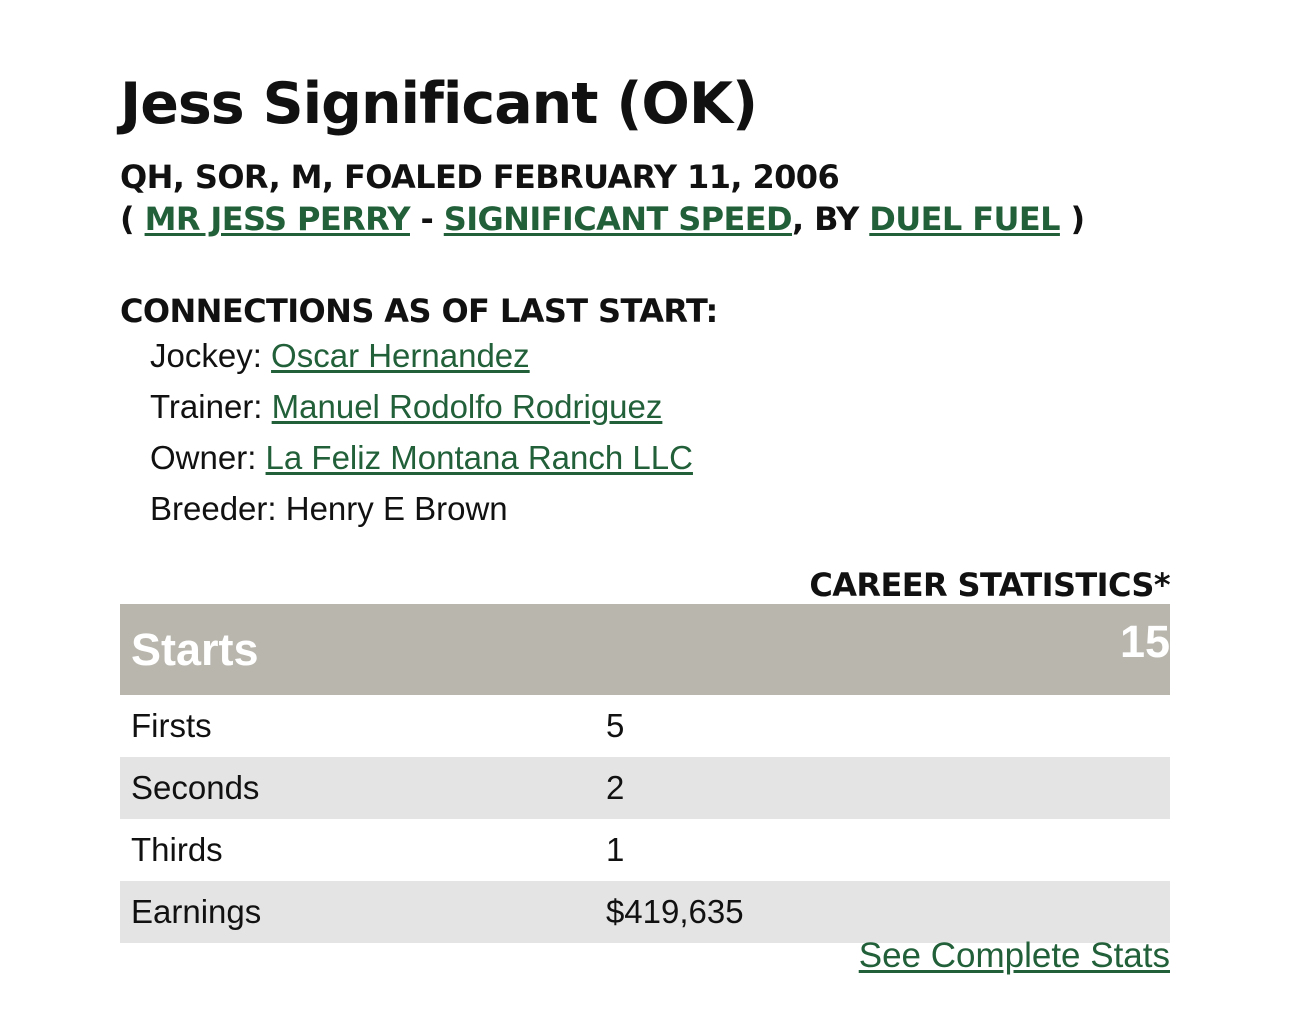 This screenshot has width=1290, height=1022. I want to click on trainer-label: Trainer:, so click(211, 406).